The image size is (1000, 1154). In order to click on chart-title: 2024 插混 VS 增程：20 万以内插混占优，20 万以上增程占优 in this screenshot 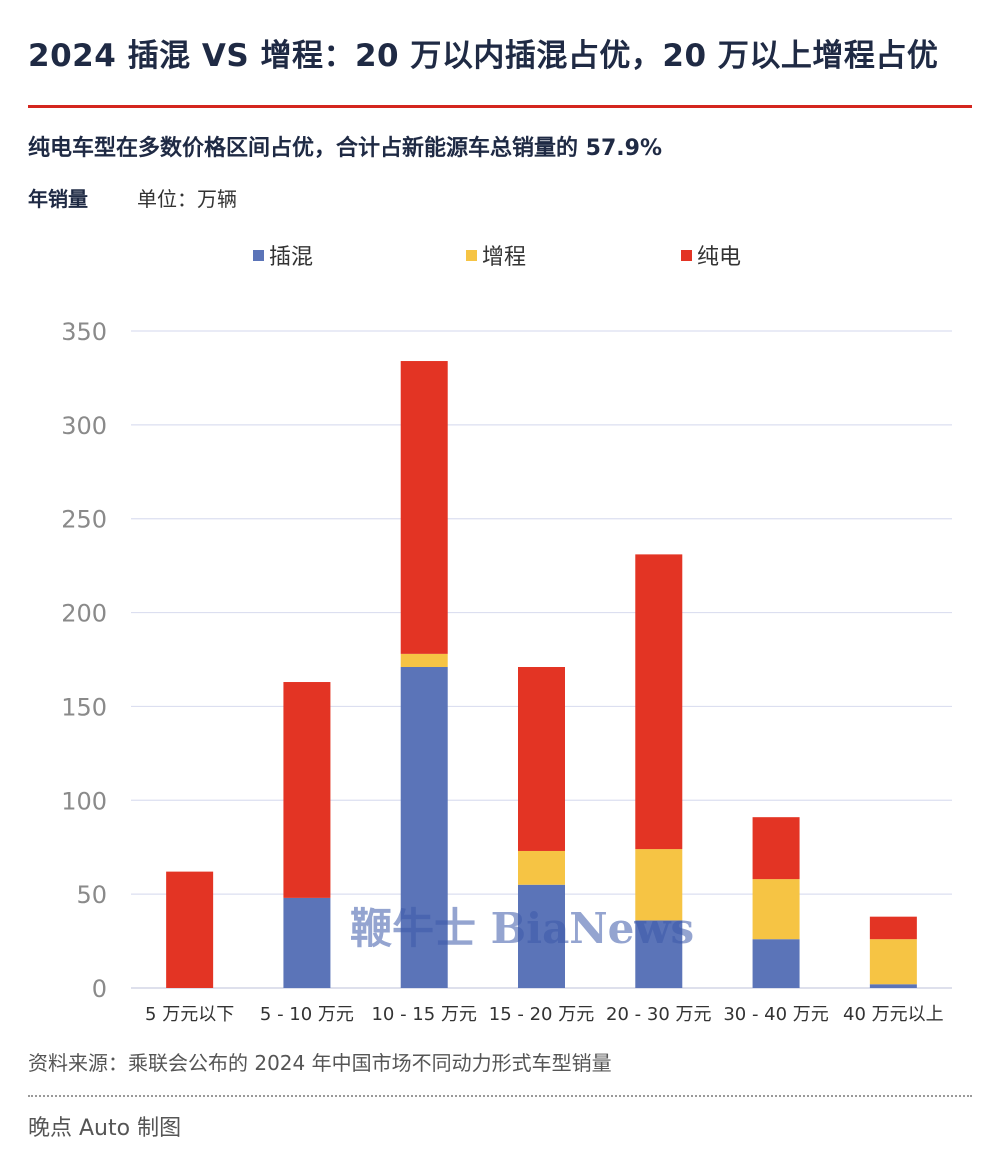, I will do `click(483, 56)`.